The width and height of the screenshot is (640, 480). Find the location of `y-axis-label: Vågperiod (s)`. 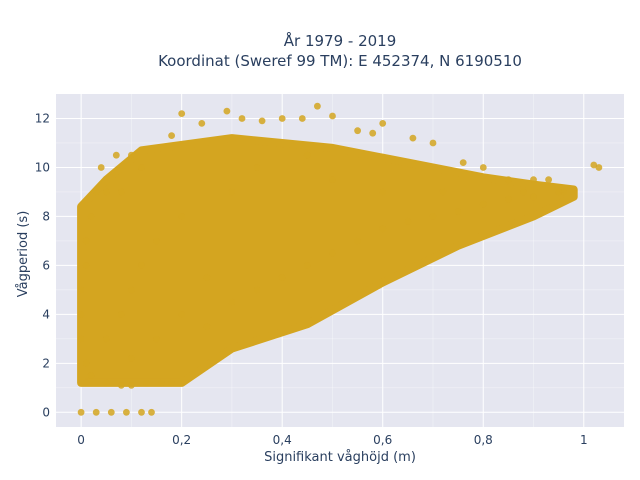

y-axis-label: Vågperiod (s) is located at coordinates (23, 254).